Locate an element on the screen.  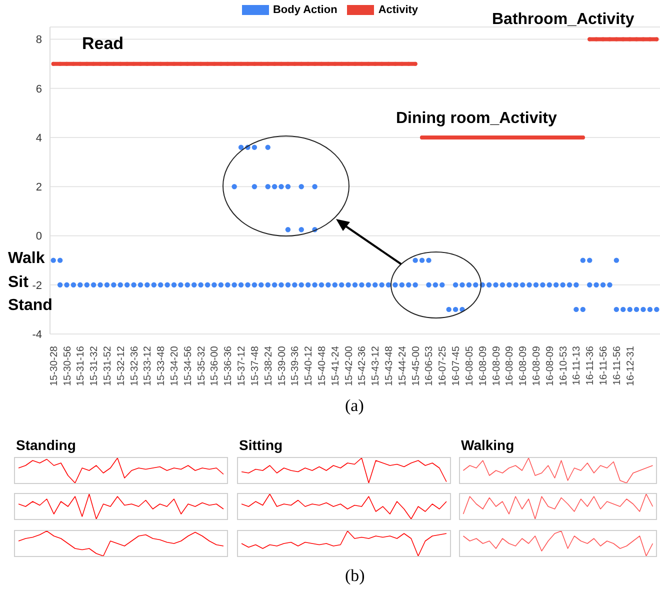
x-tick-label: 15-31-52 is located at coordinates (108, 366).